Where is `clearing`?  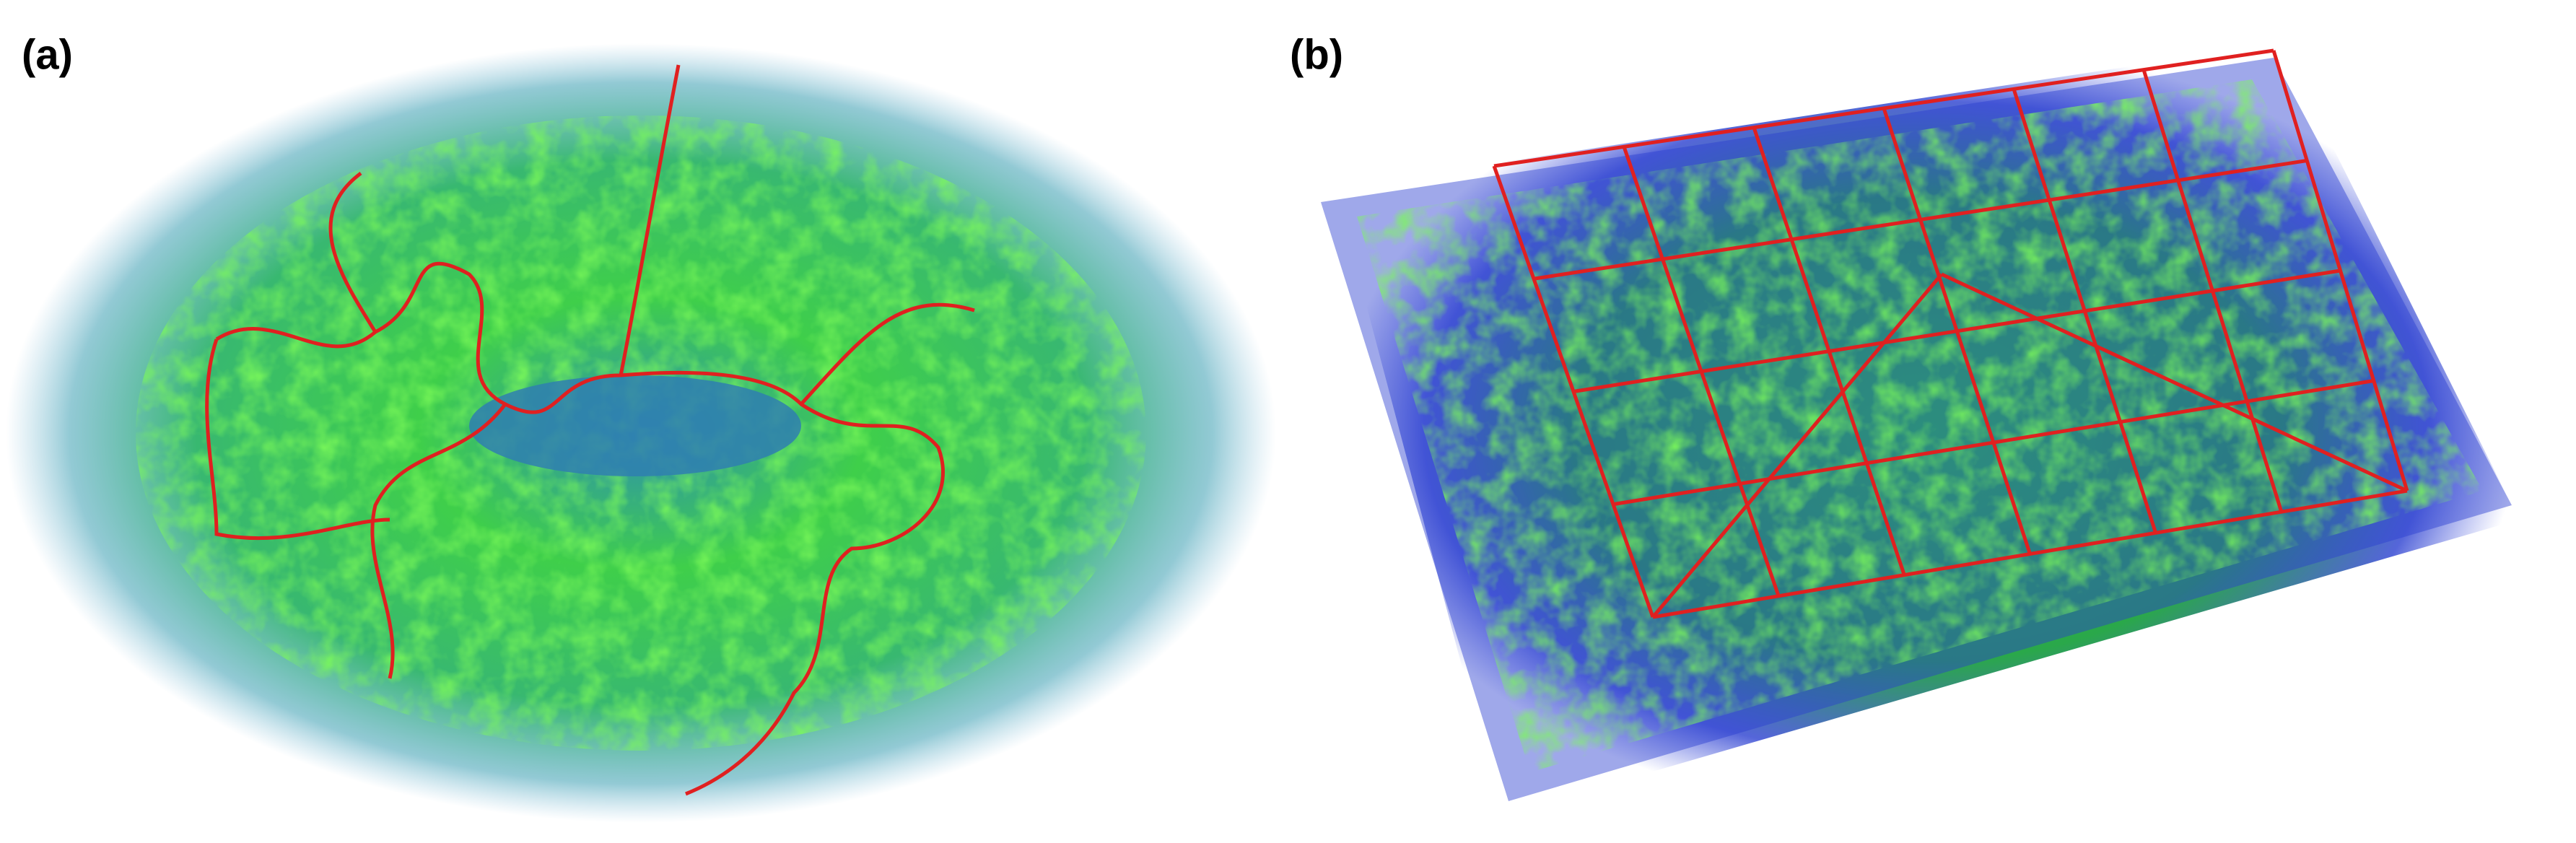
clearing is located at coordinates (635, 425).